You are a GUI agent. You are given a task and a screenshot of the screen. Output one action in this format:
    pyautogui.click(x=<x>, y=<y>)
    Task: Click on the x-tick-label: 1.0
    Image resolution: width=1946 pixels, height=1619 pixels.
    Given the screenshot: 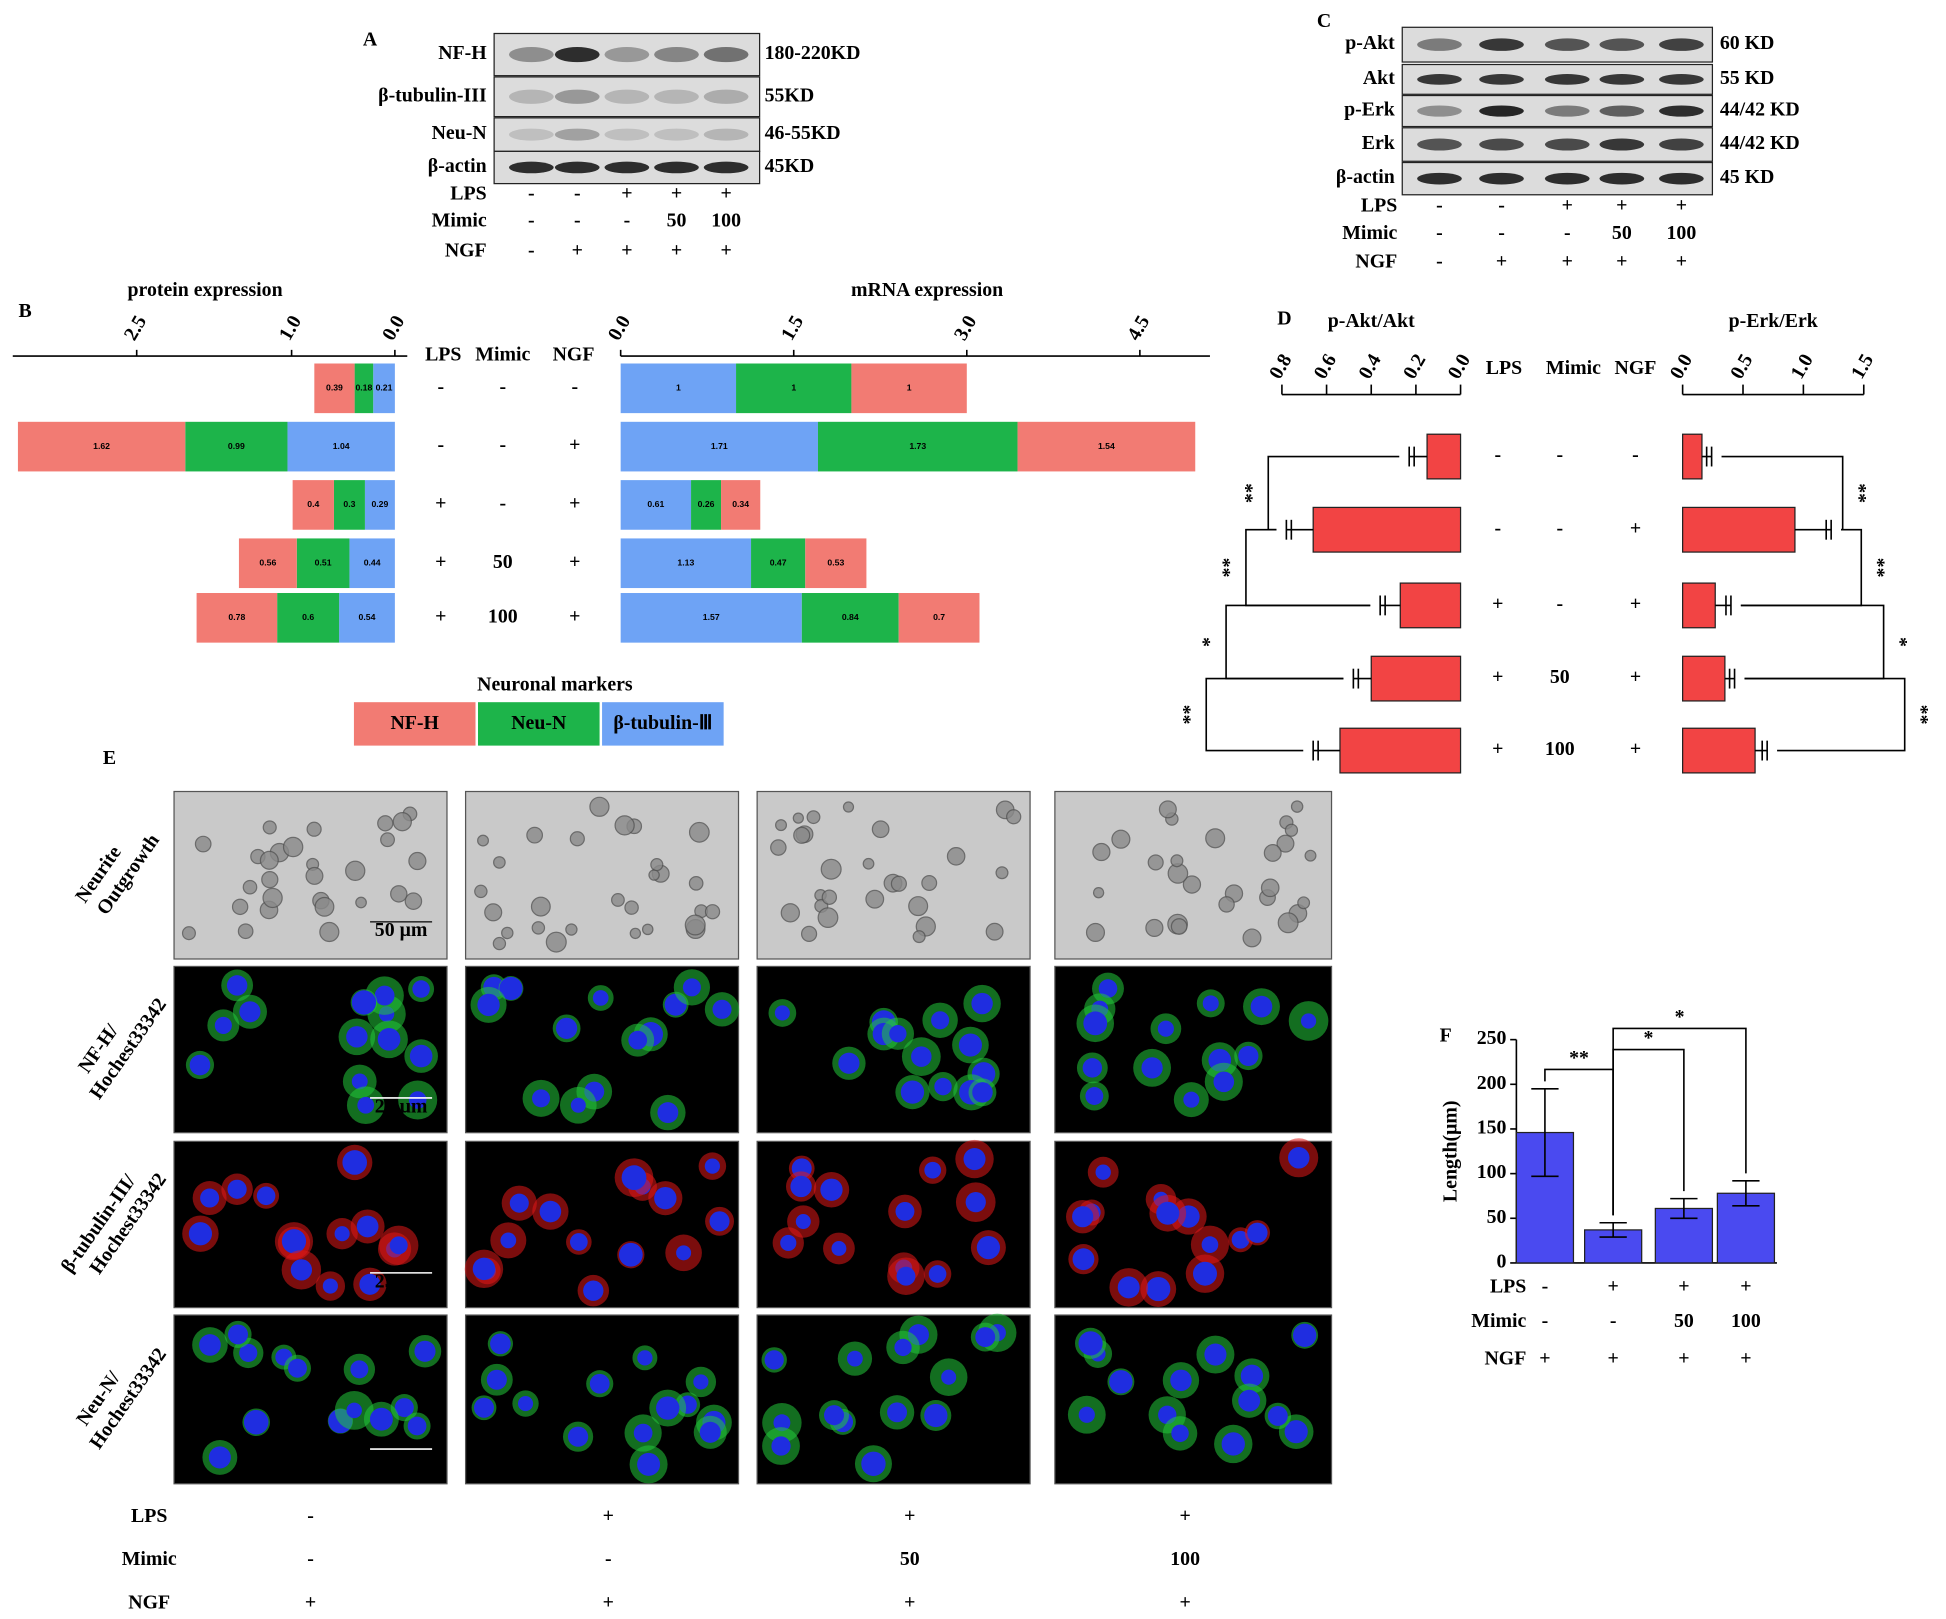 What is the action you would take?
    pyautogui.click(x=290, y=328)
    